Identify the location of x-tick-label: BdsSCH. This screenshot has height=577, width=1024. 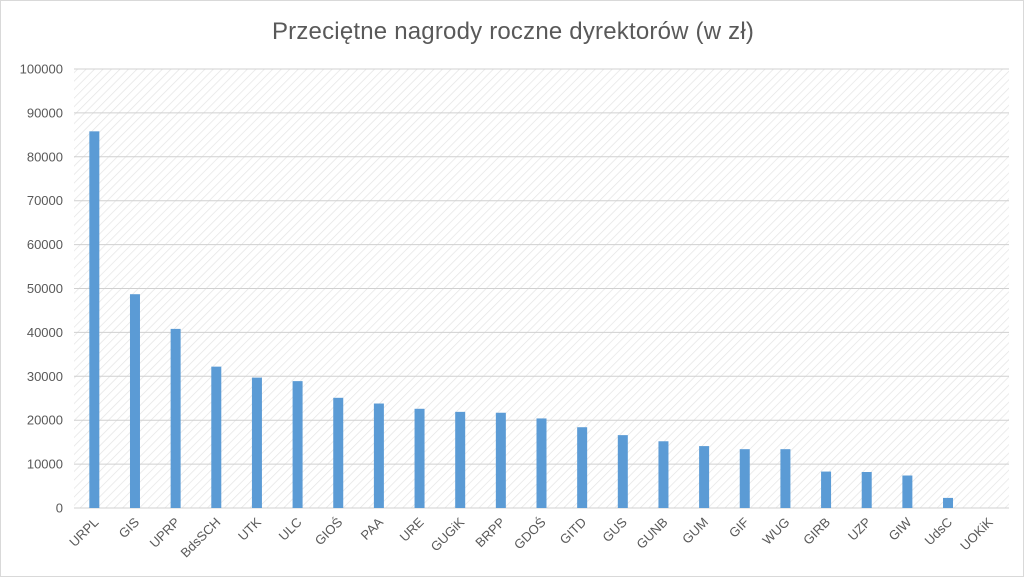
(201, 538).